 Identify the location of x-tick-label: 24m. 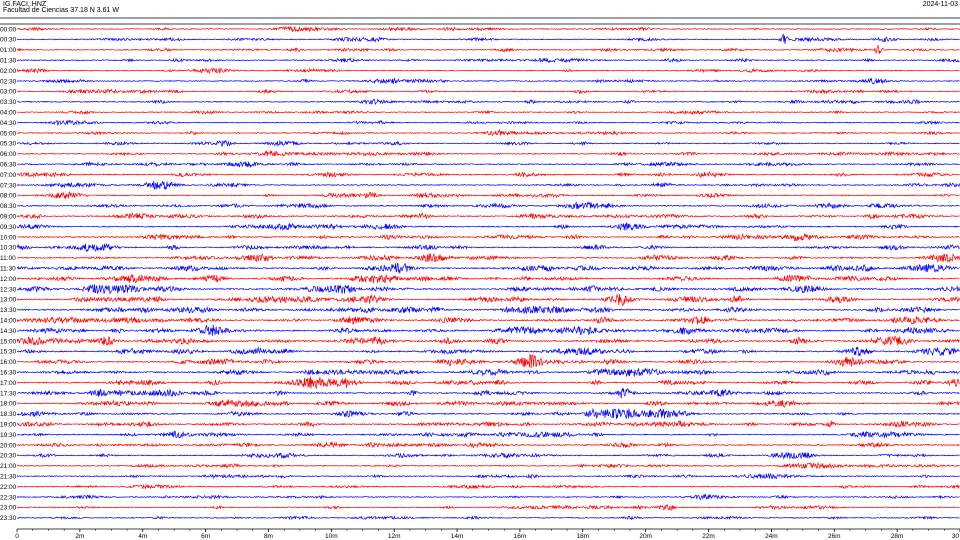
(771, 536).